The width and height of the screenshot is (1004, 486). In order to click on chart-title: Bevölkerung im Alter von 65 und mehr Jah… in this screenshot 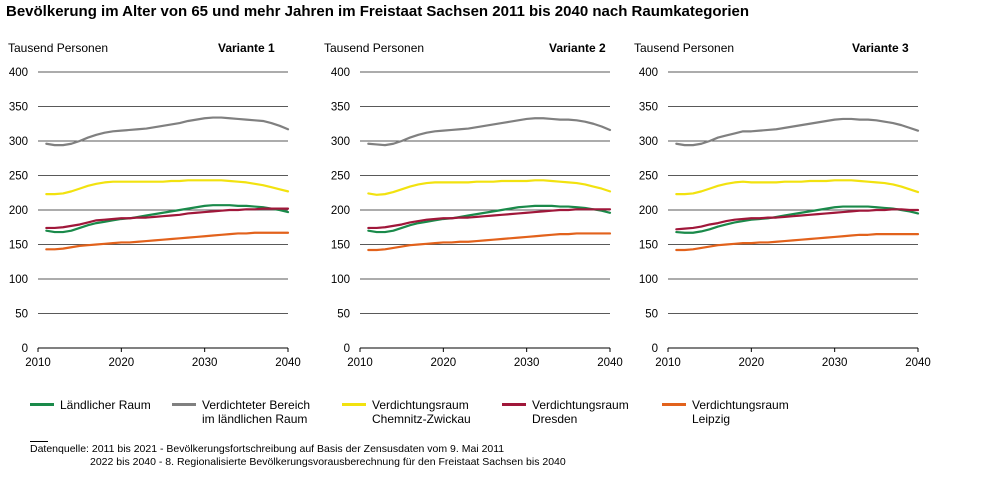, I will do `click(378, 11)`.